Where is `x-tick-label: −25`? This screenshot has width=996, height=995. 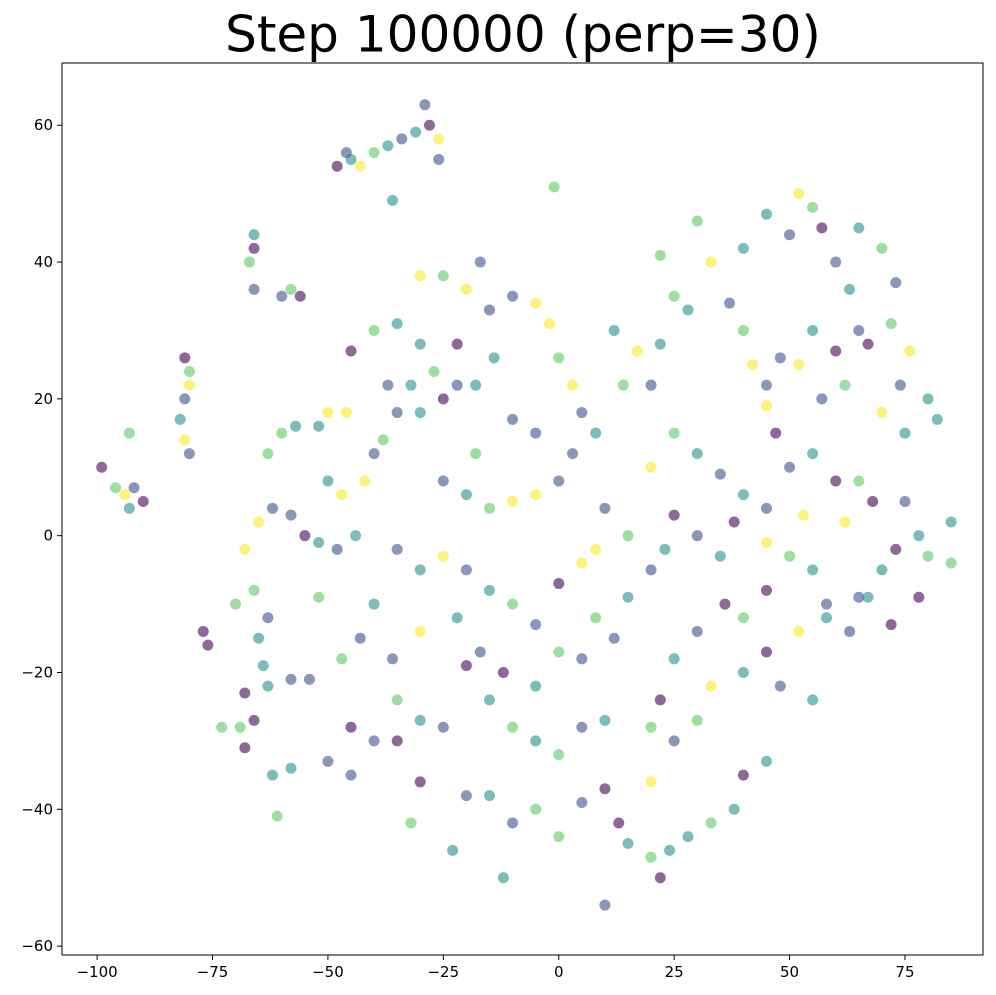
x-tick-label: −25 is located at coordinates (443, 972).